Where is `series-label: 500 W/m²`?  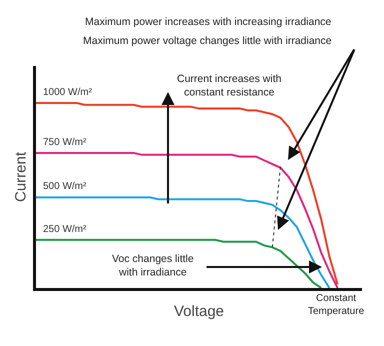
series-label: 500 W/m² is located at coordinates (65, 186).